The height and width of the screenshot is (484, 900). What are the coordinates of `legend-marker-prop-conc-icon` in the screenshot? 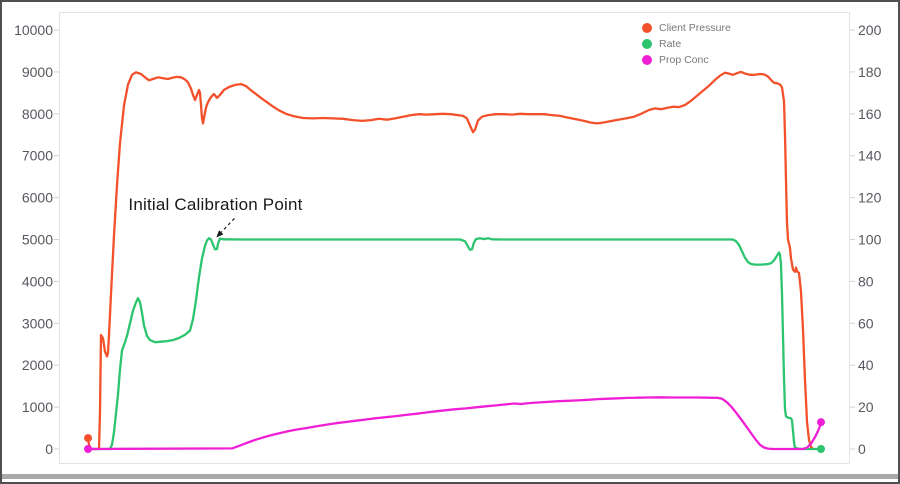 It's located at (647, 60).